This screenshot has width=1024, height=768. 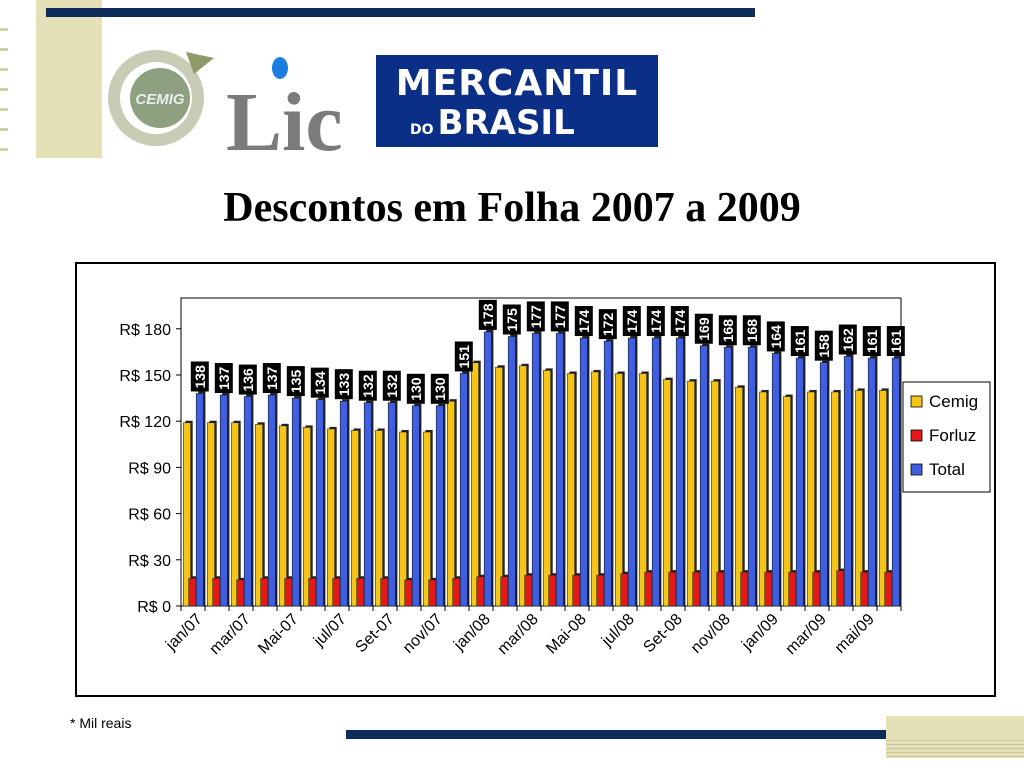 I want to click on mercantil-logo-brasil: BRASIL, so click(x=506, y=123).